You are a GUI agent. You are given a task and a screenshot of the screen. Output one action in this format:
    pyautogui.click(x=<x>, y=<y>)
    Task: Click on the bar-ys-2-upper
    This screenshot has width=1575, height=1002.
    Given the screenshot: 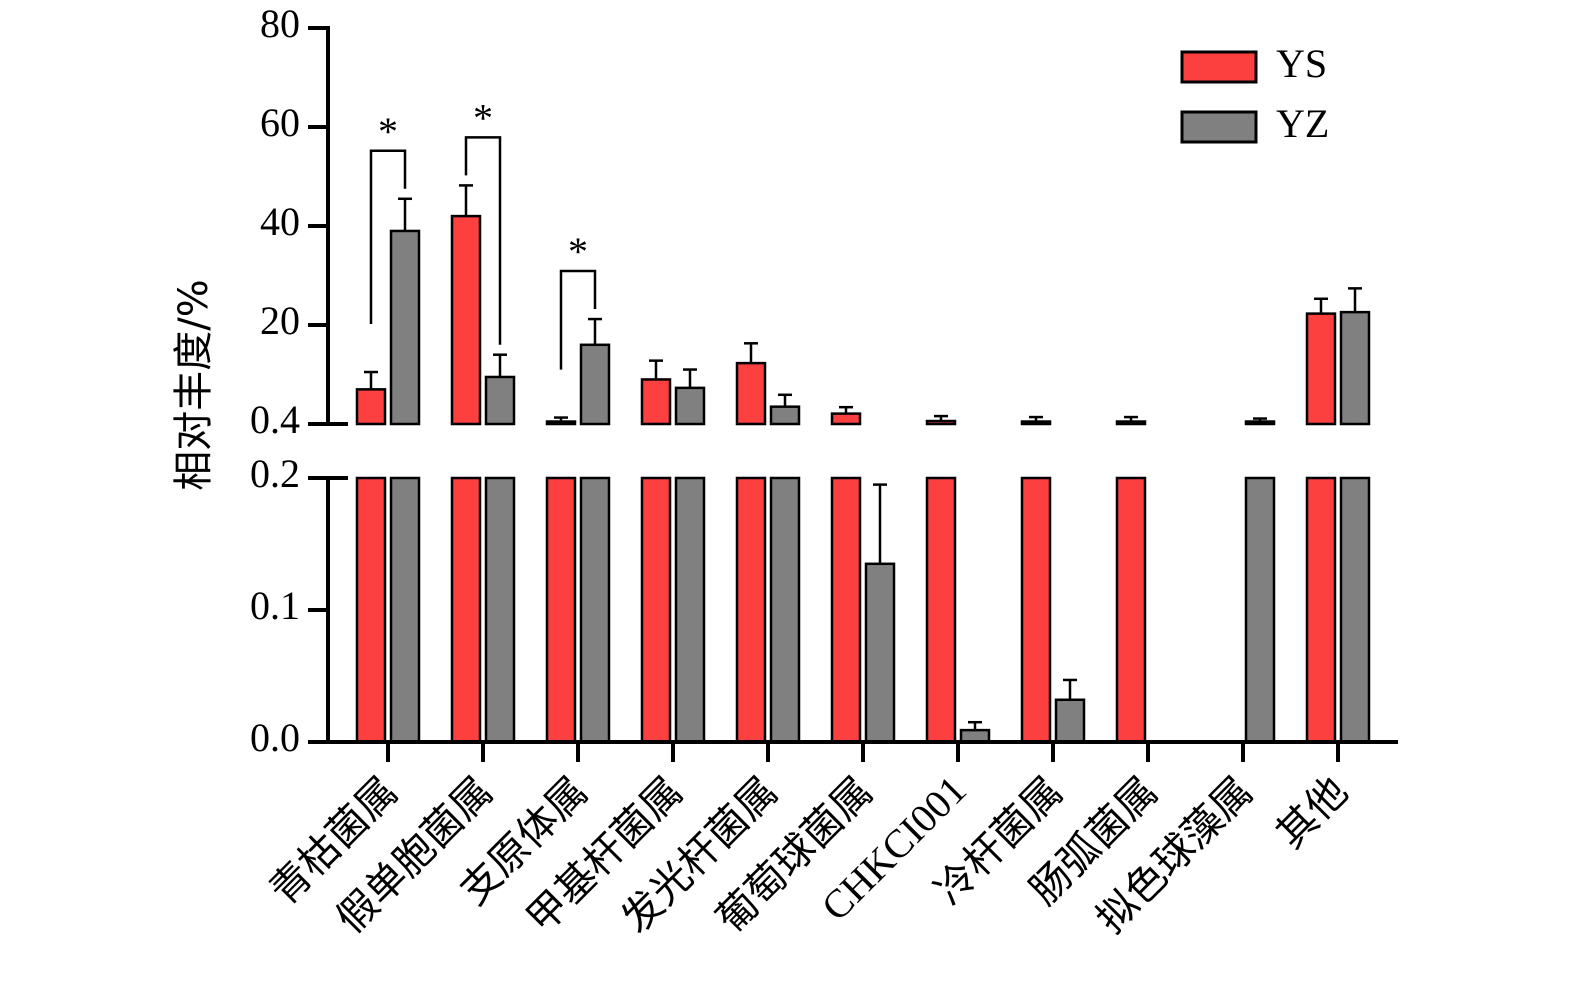 What is the action you would take?
    pyautogui.click(x=561, y=423)
    